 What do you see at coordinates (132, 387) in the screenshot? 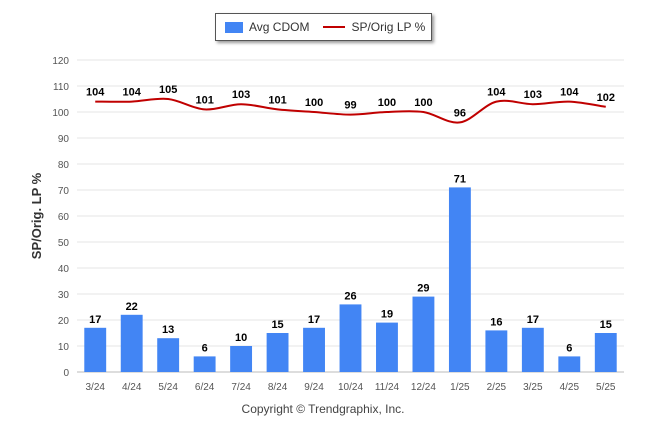
I see `x-tick-label: 4/24` at bounding box center [132, 387].